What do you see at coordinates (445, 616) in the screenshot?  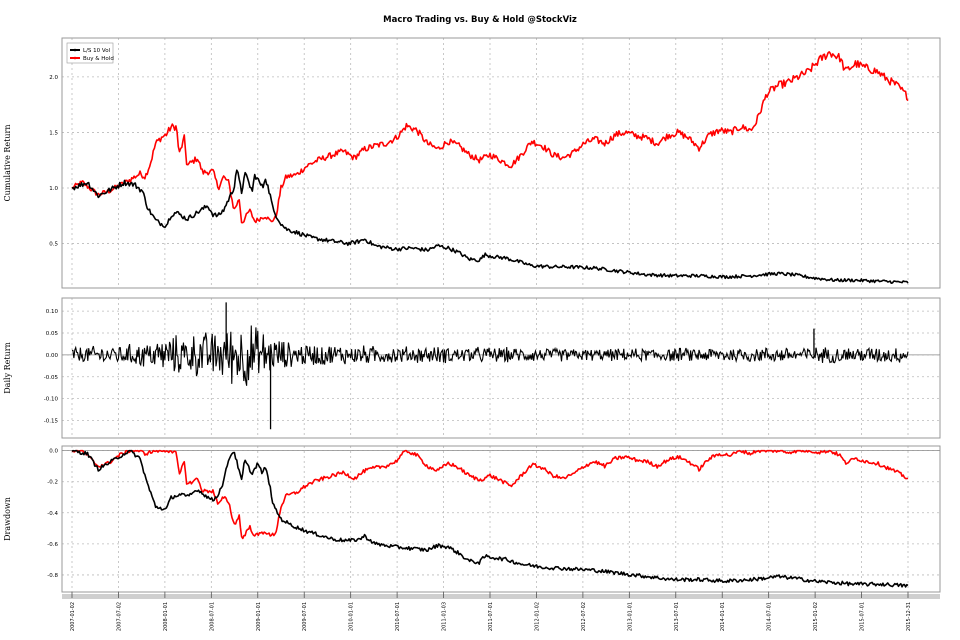 I see `xtick-label-8: 2011-01-03` at bounding box center [445, 616].